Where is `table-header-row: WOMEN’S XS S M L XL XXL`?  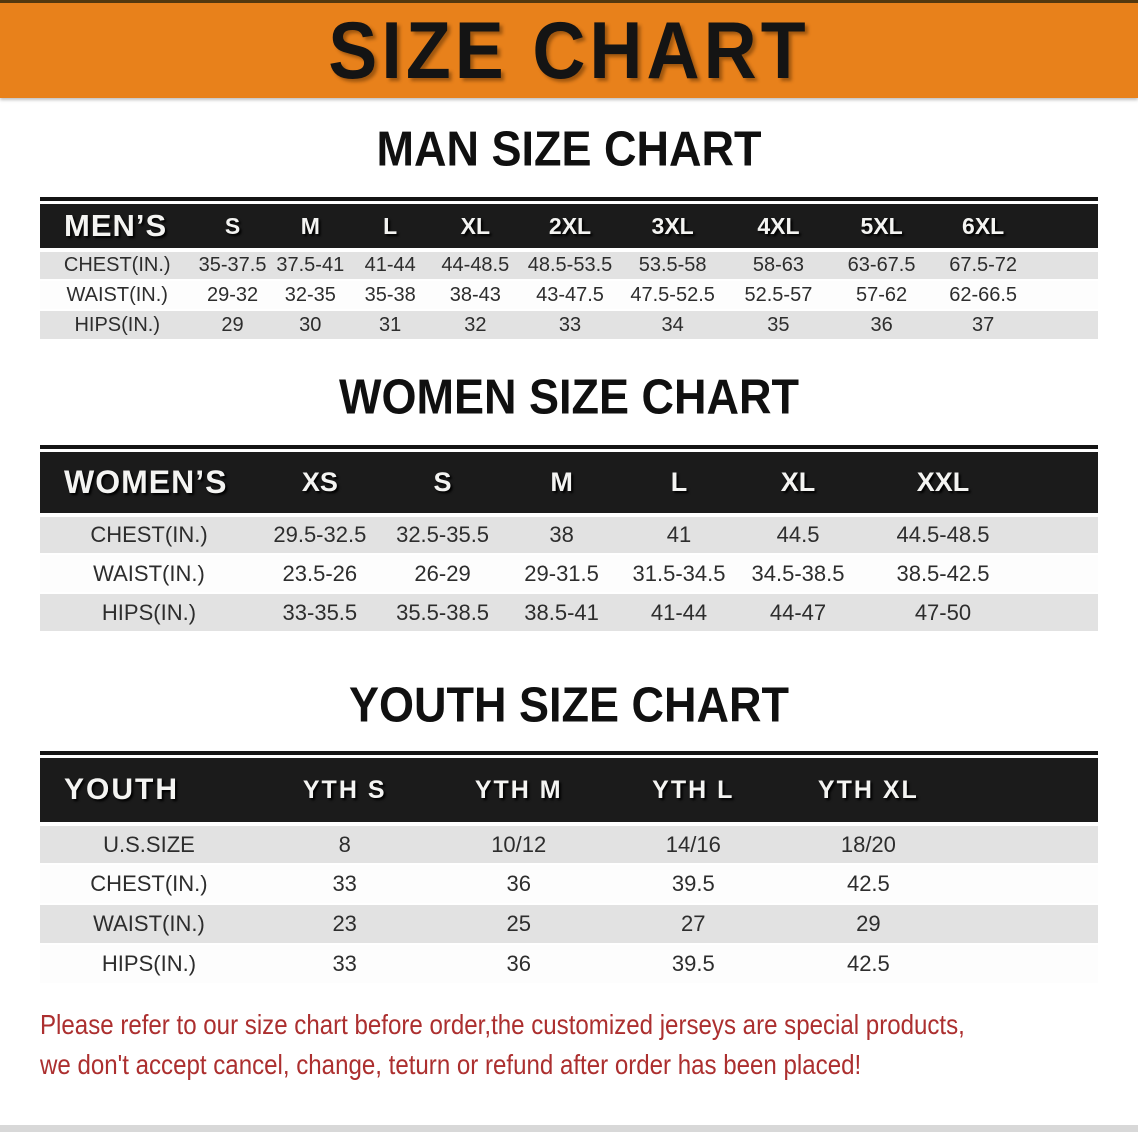
table-header-row: WOMEN’S XS S M L XL XXL is located at coordinates (569, 484).